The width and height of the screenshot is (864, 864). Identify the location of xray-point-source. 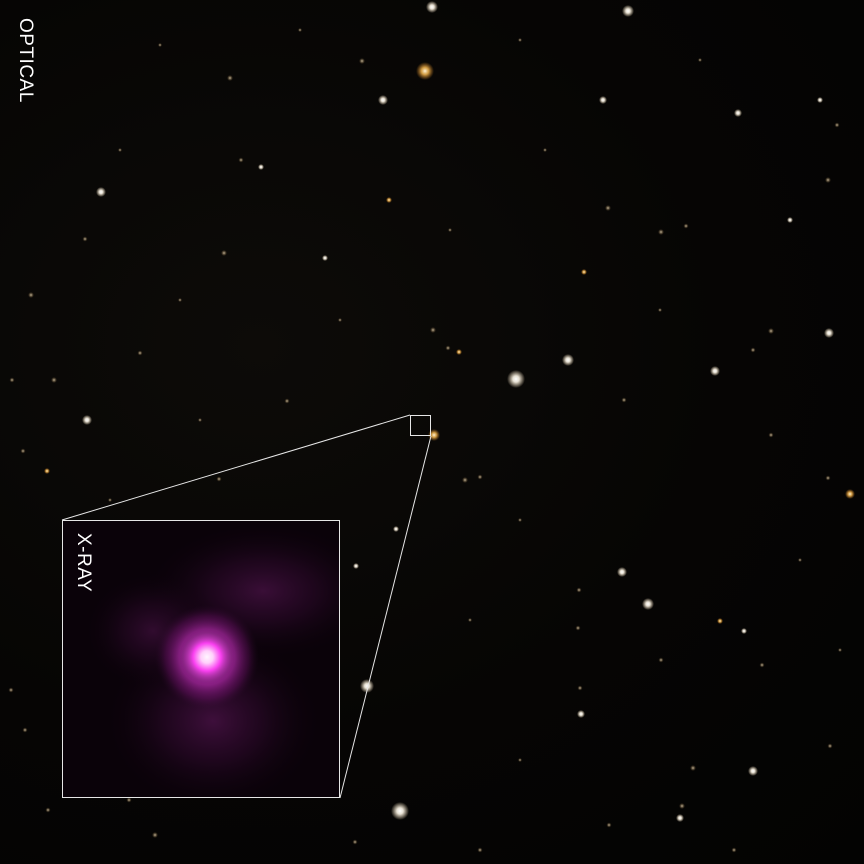
(207, 657).